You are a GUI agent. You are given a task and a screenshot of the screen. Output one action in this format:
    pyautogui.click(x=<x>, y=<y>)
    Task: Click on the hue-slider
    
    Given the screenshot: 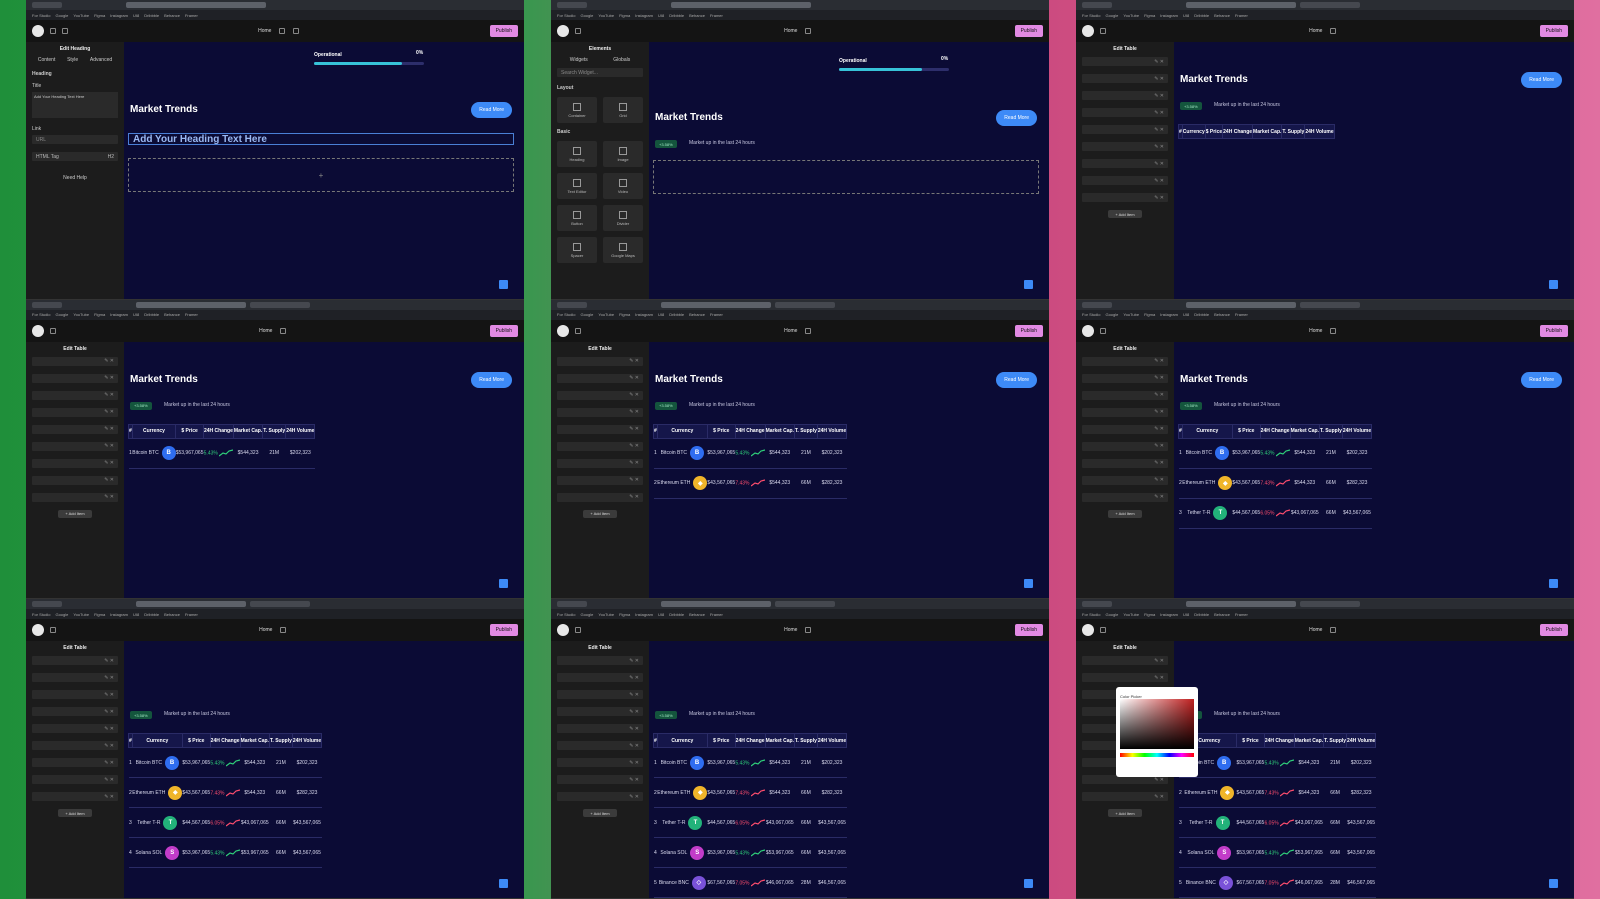 What is the action you would take?
    pyautogui.click(x=1157, y=755)
    